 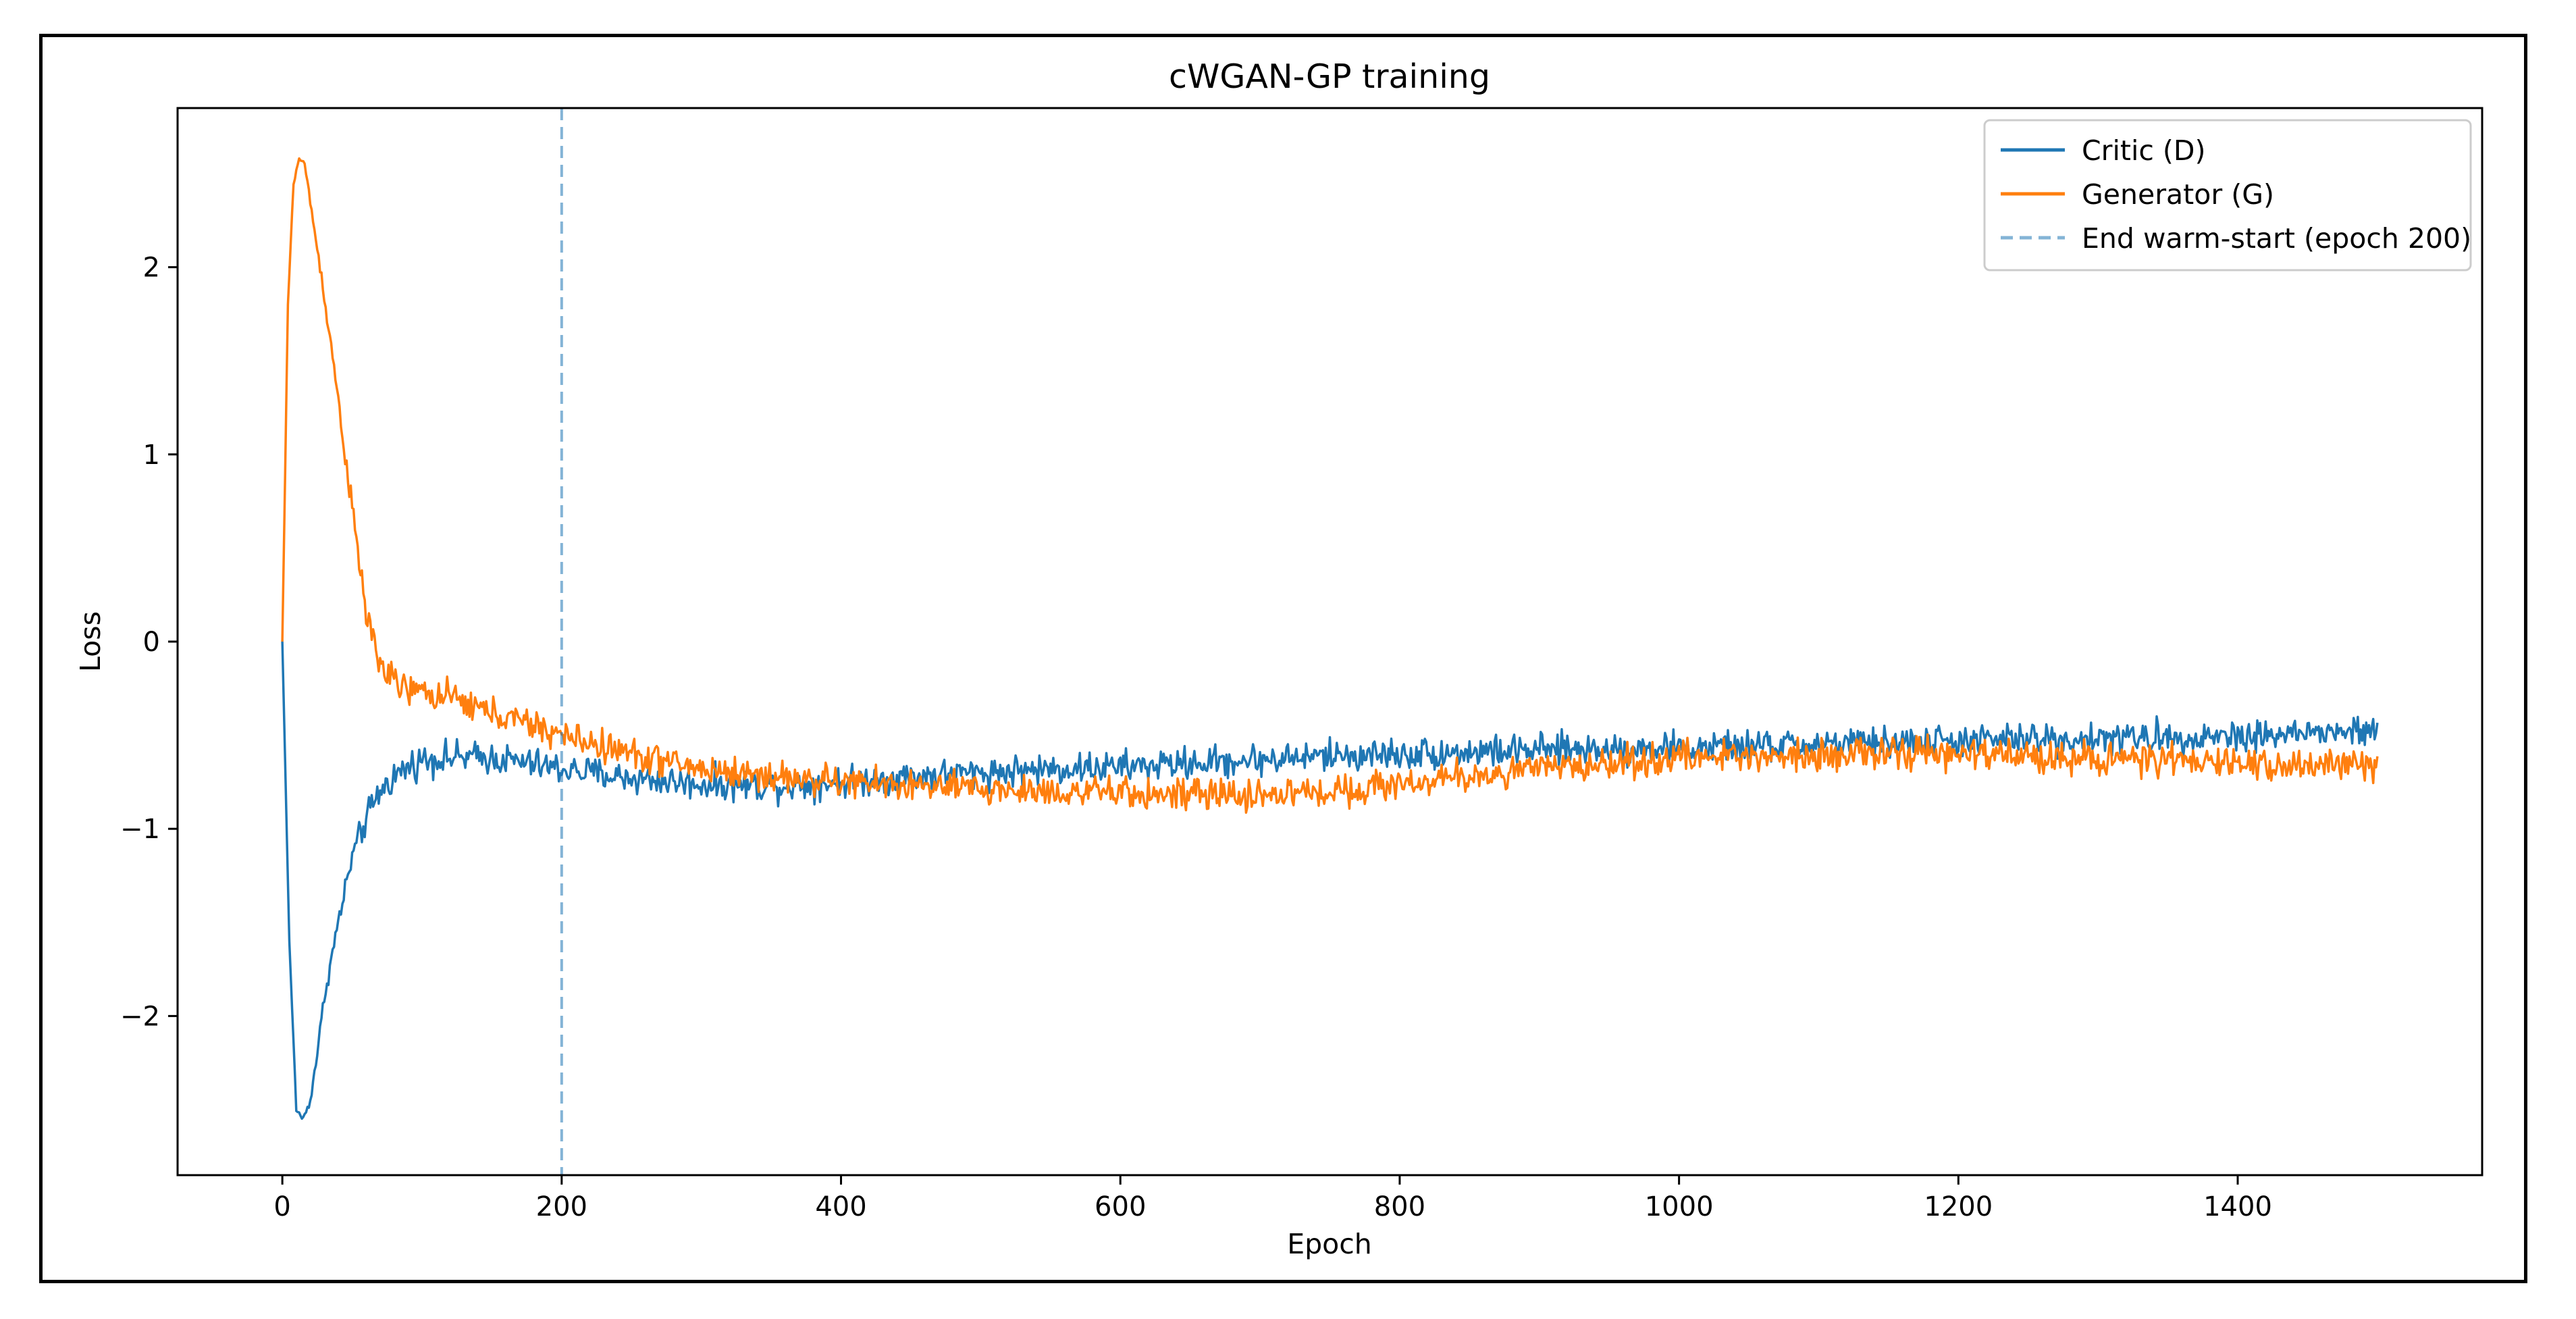 I want to click on x-tick-label: 1000, so click(x=1679, y=1206).